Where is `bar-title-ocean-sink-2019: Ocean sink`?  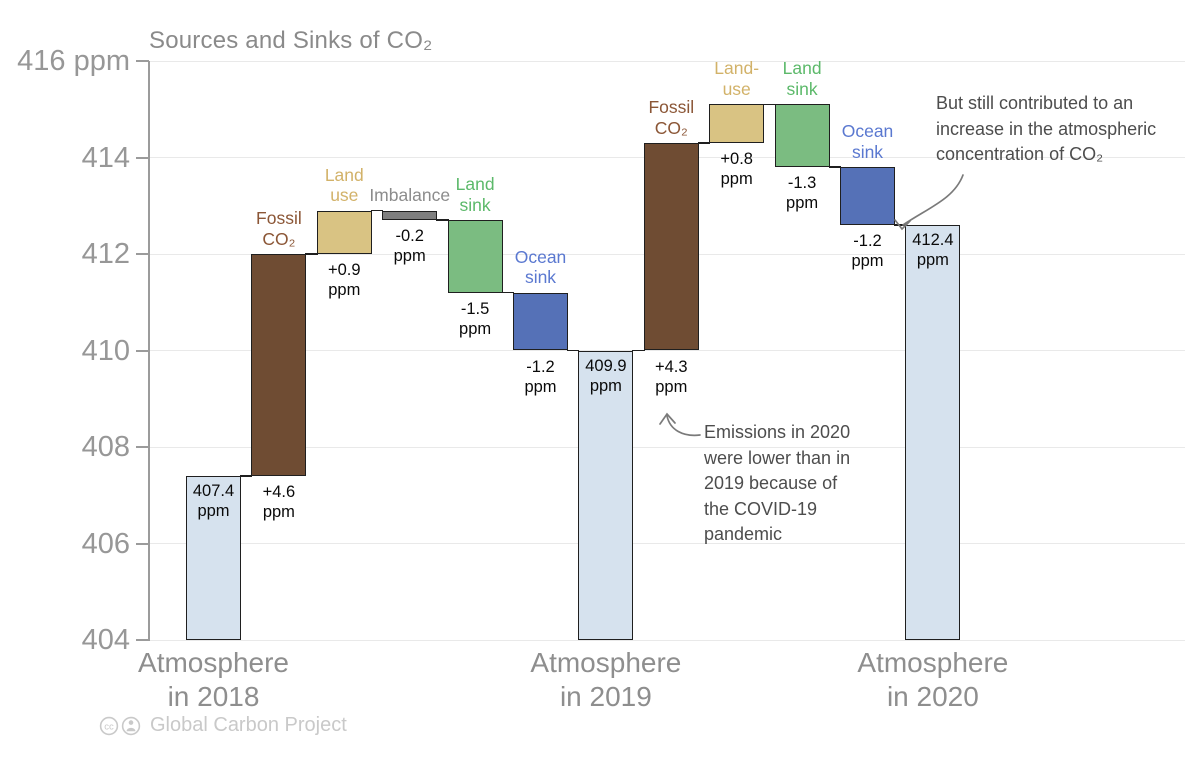 bar-title-ocean-sink-2019: Ocean sink is located at coordinates (540, 267).